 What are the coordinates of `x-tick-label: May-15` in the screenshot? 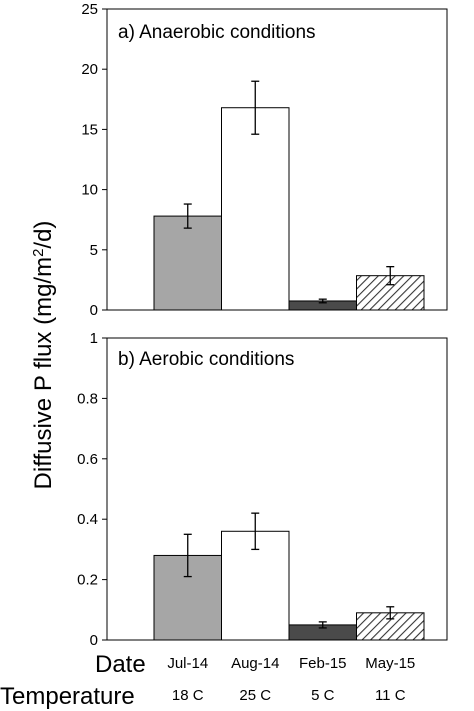 It's located at (390, 663).